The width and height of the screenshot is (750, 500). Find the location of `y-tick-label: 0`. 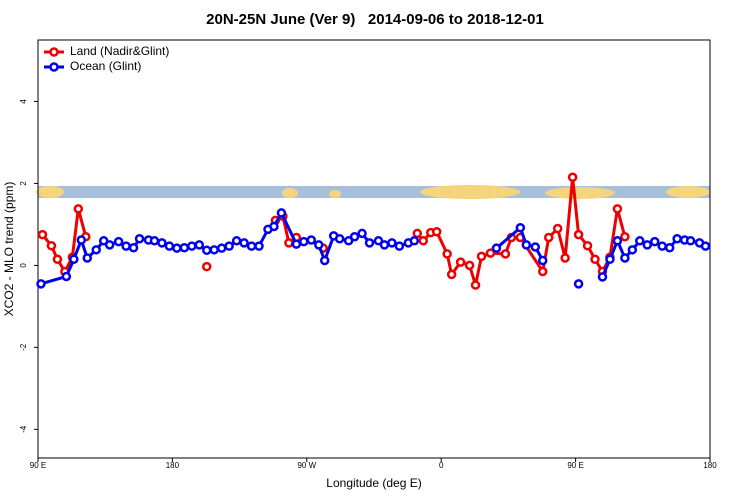

y-tick-label: 0 is located at coordinates (23, 265).